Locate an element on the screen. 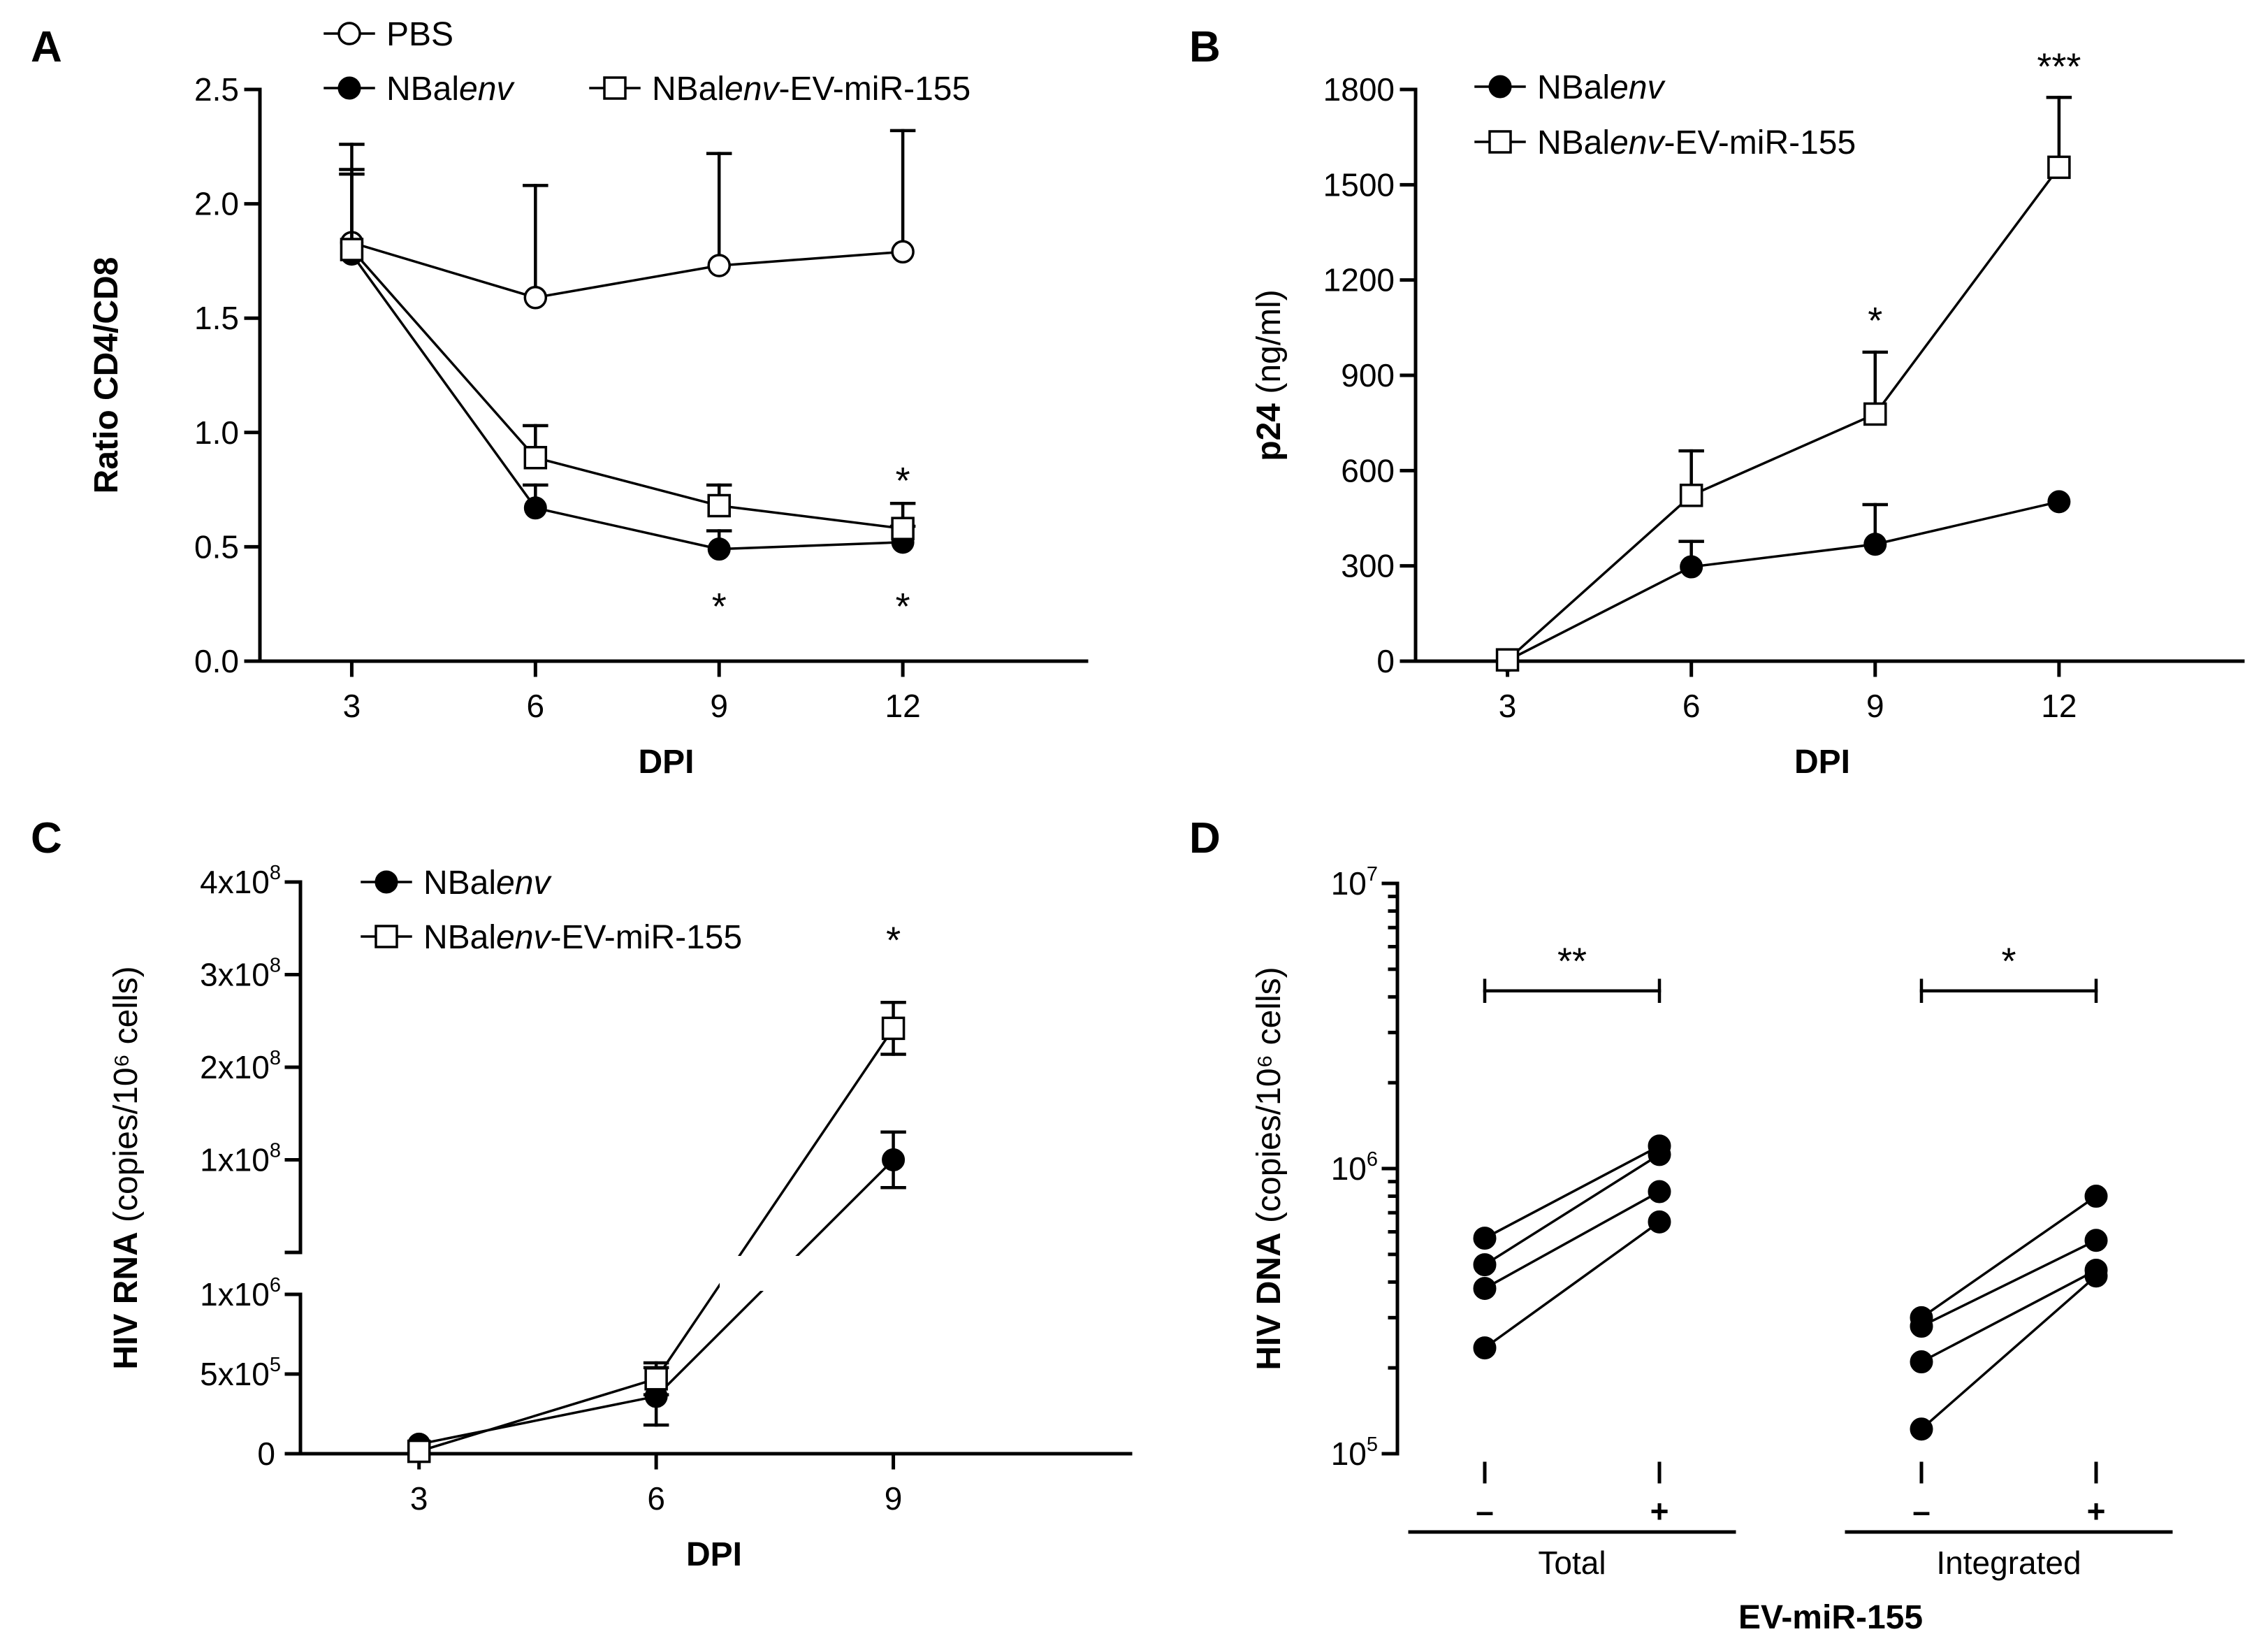  y-tick-exponent: 6 is located at coordinates (275, 1285).